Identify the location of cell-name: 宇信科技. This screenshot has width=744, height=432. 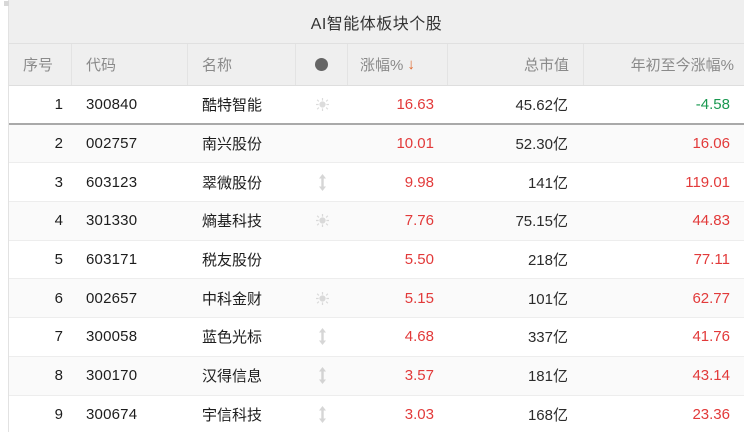
(242, 414).